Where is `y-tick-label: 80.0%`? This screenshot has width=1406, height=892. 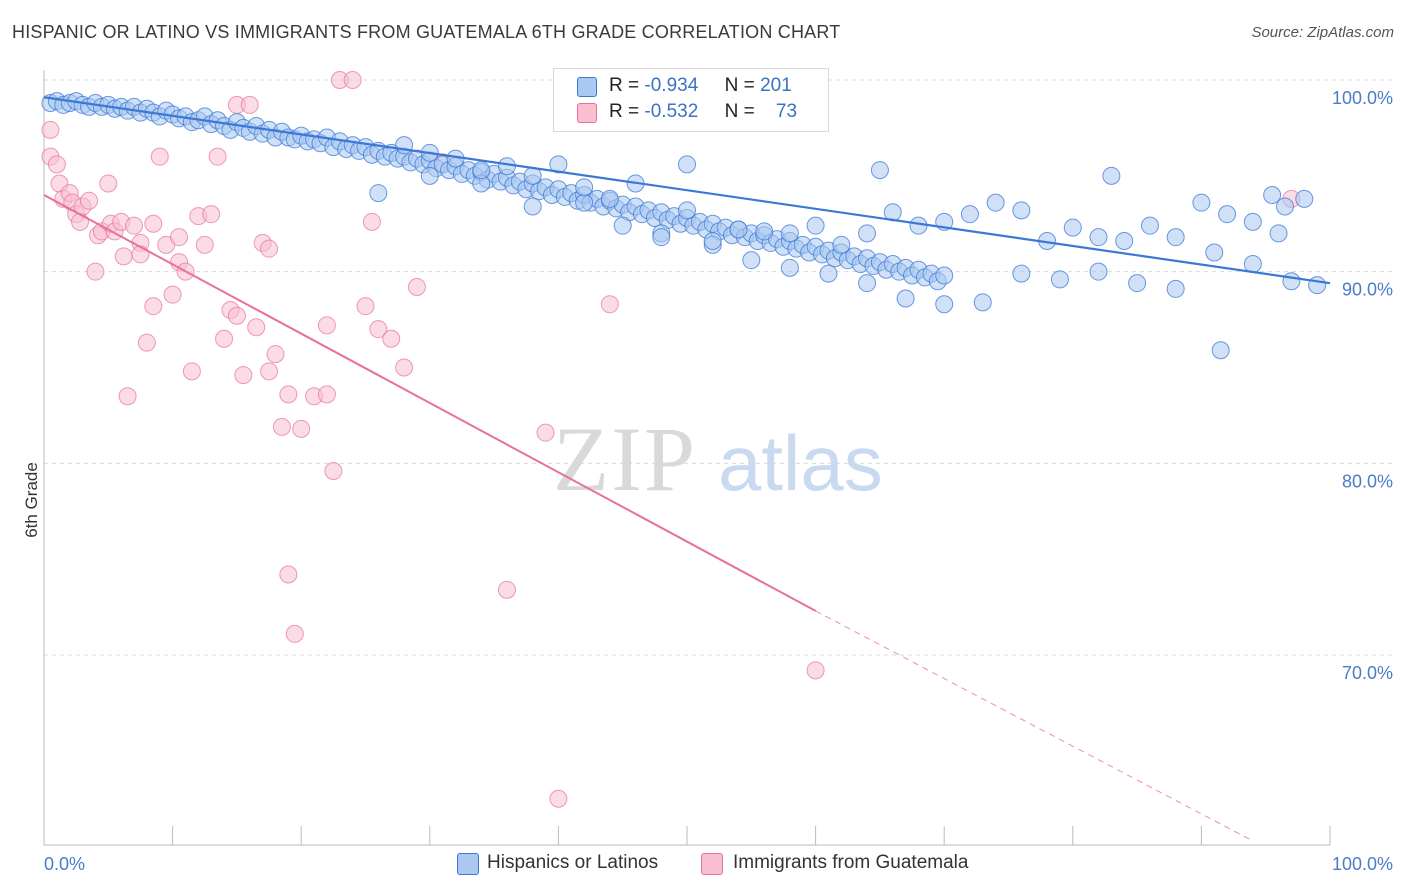
y-tick-label: 80.0% is located at coordinates (1367, 481).